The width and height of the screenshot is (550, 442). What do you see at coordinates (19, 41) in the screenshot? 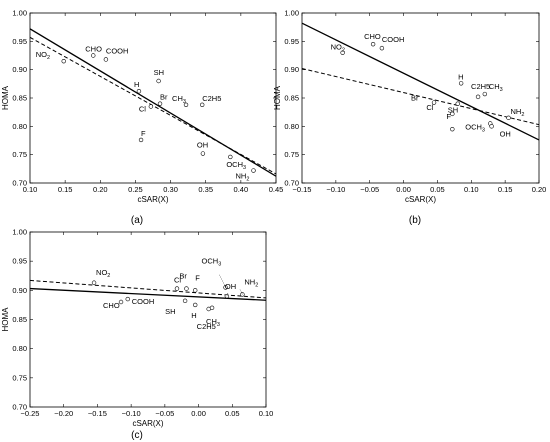
I see `y-tick-label: 0.95` at bounding box center [19, 41].